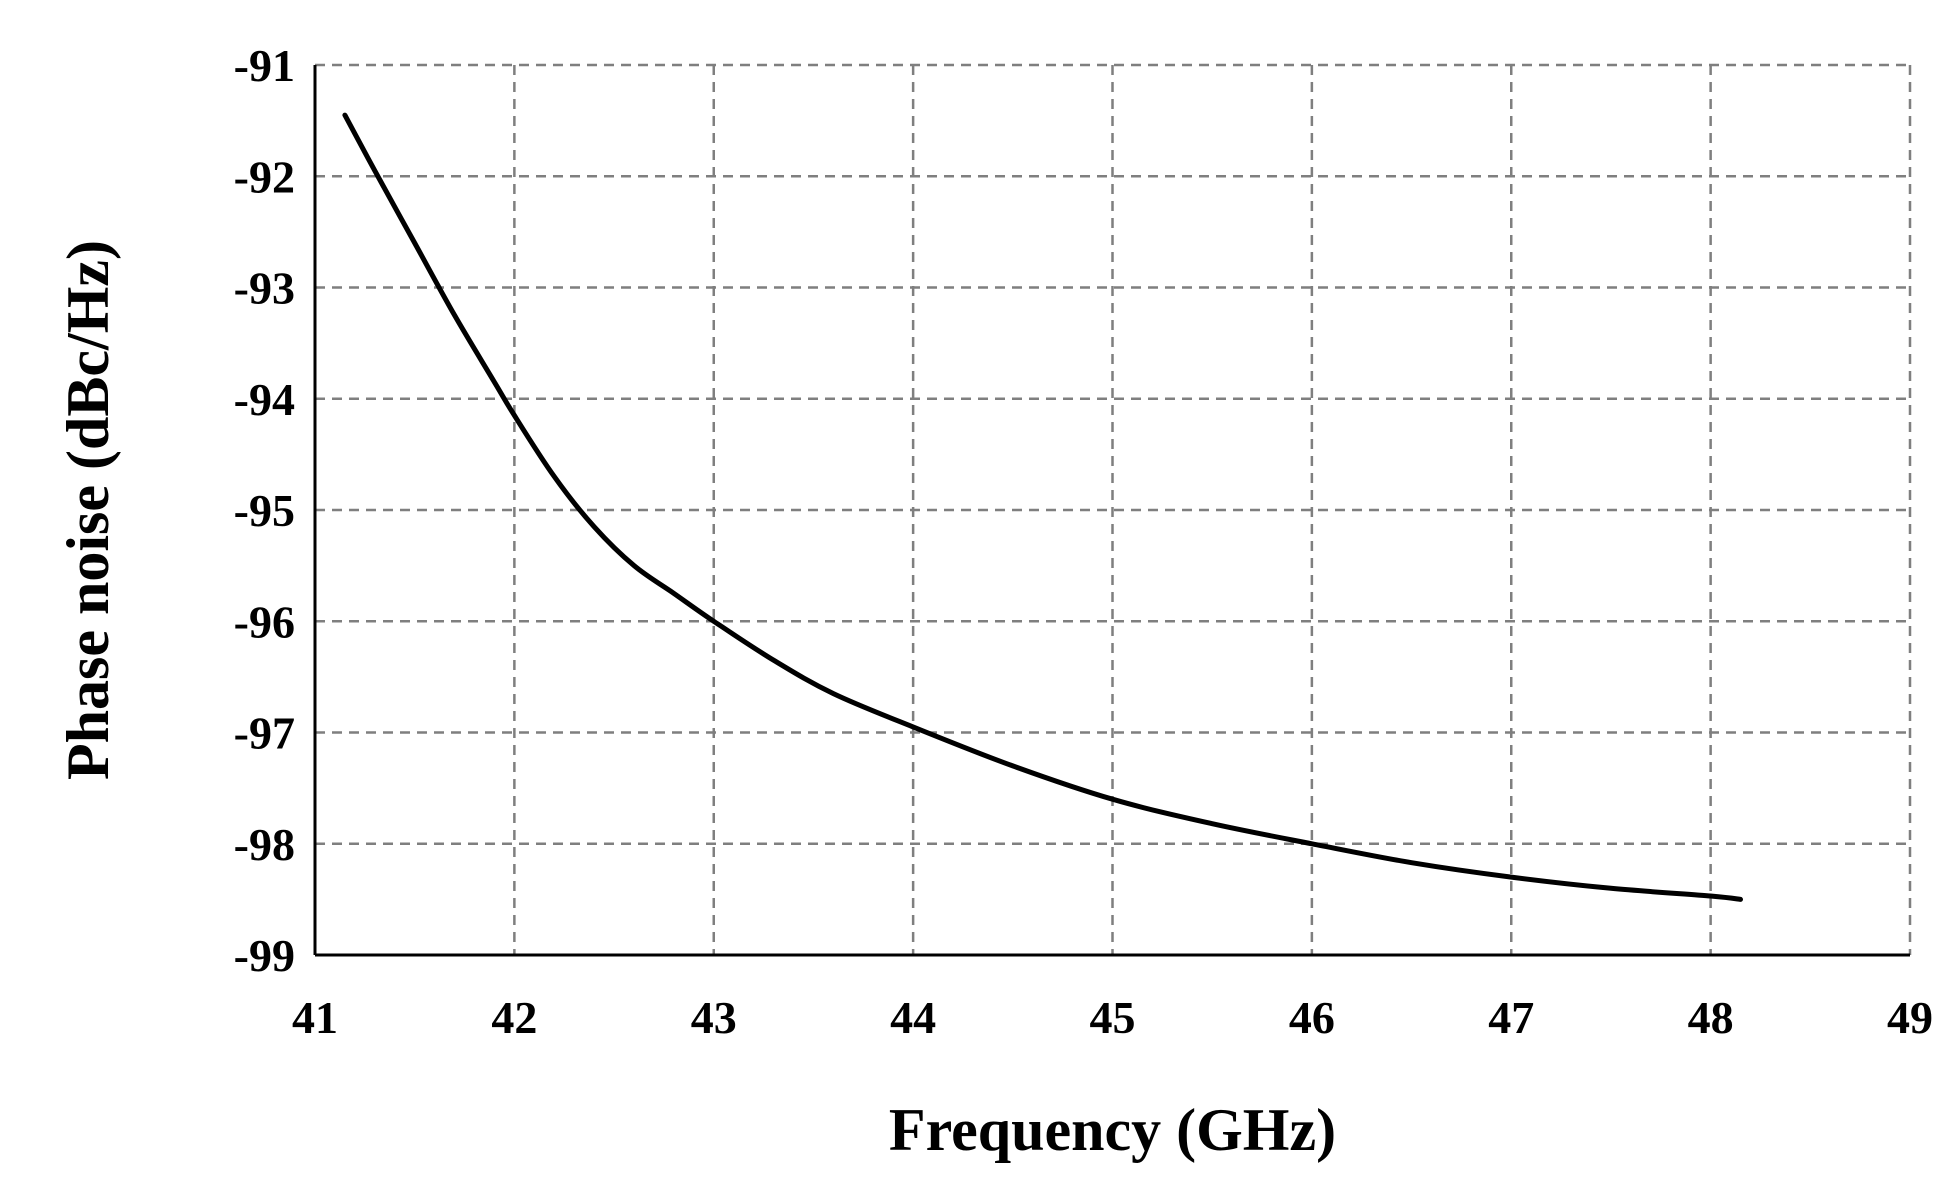  I want to click on x-axis-title: Frequency (GHz), so click(1112, 1130).